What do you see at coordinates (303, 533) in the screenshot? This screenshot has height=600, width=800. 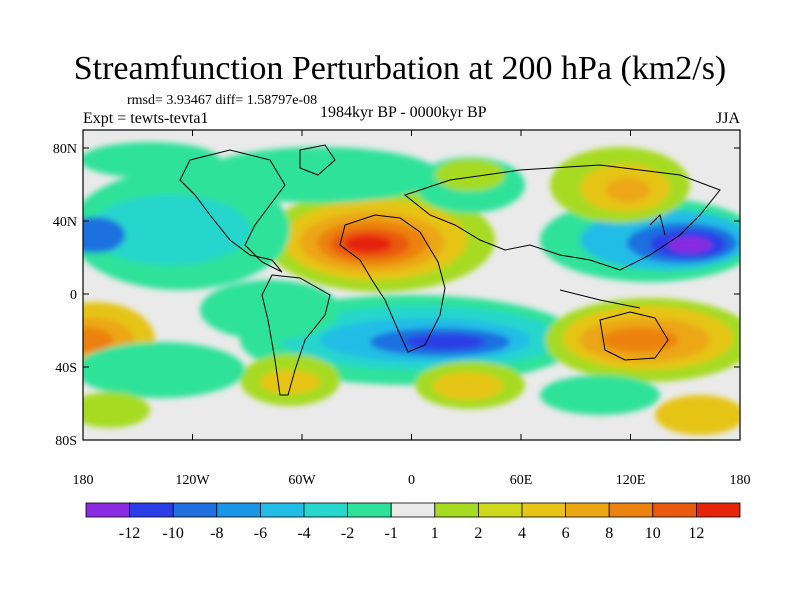 I see `colorbar-label: -4` at bounding box center [303, 533].